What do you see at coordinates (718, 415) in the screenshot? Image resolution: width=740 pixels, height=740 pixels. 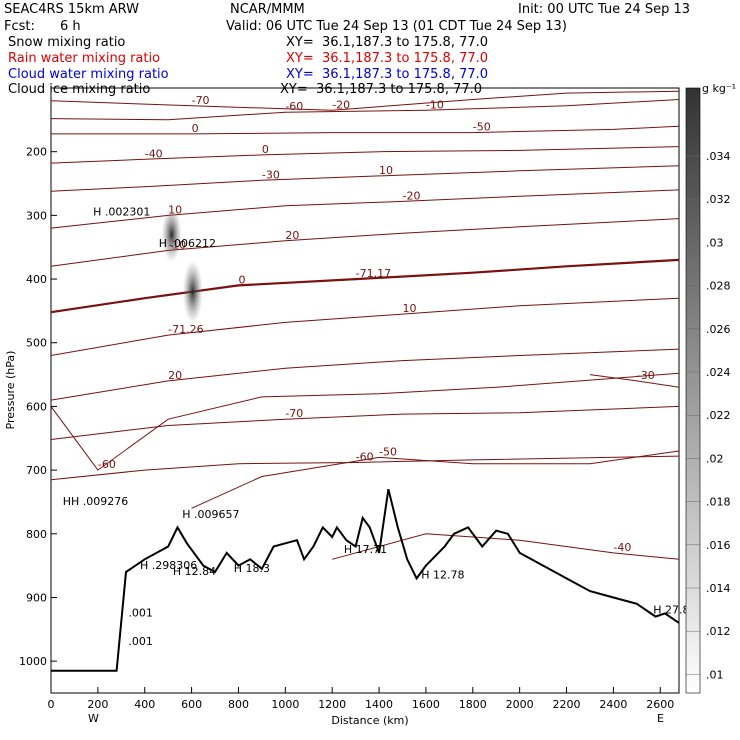 I see `colorbar-tick-label: .022` at bounding box center [718, 415].